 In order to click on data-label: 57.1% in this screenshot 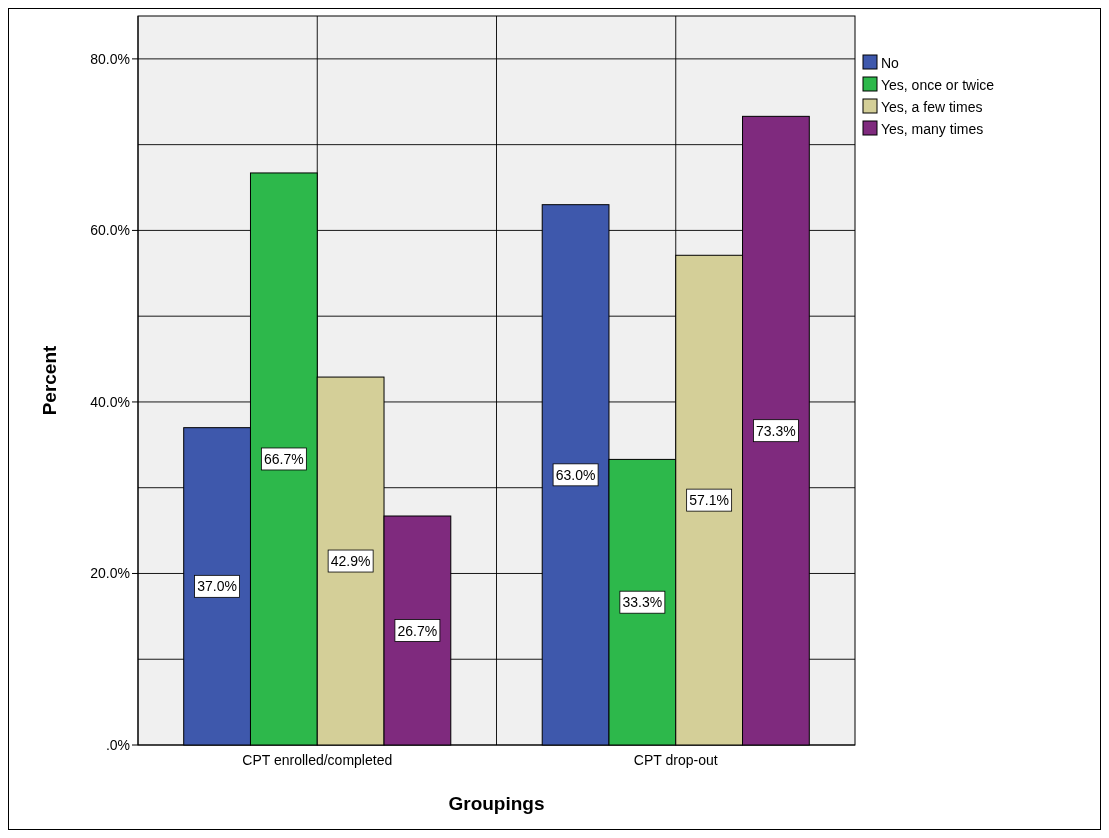, I will do `click(709, 500)`.